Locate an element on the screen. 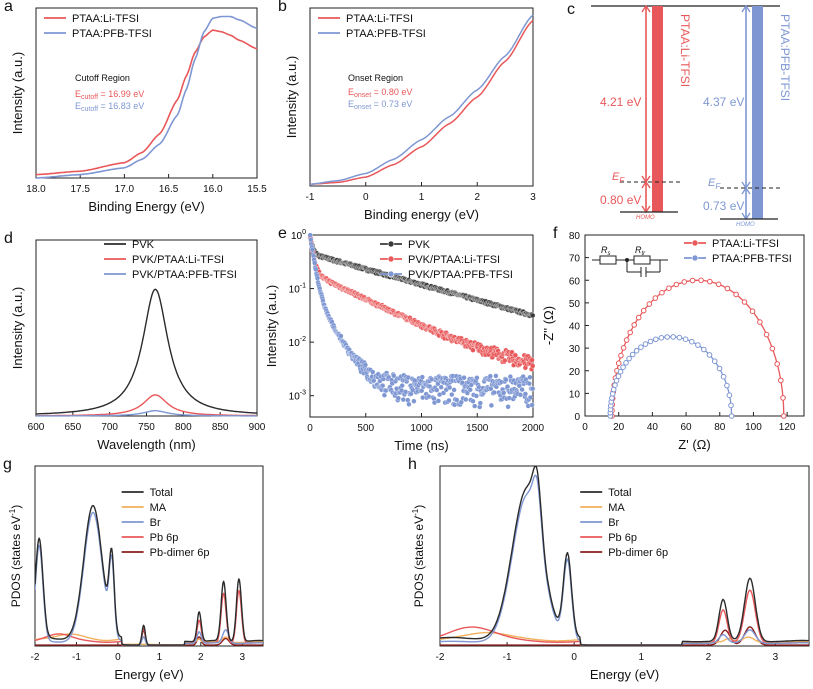 The height and width of the screenshot is (689, 813). y-tick-label: 80 is located at coordinates (575, 236).